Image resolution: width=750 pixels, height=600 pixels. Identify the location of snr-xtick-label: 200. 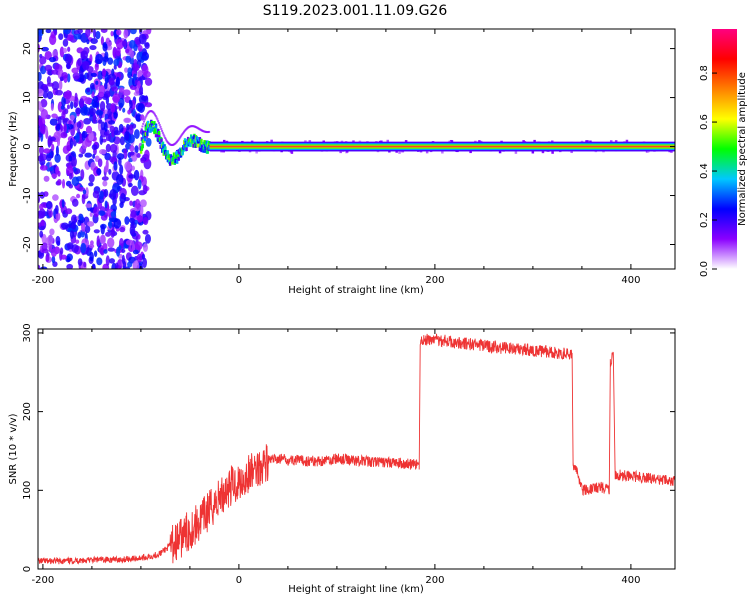
(434, 580).